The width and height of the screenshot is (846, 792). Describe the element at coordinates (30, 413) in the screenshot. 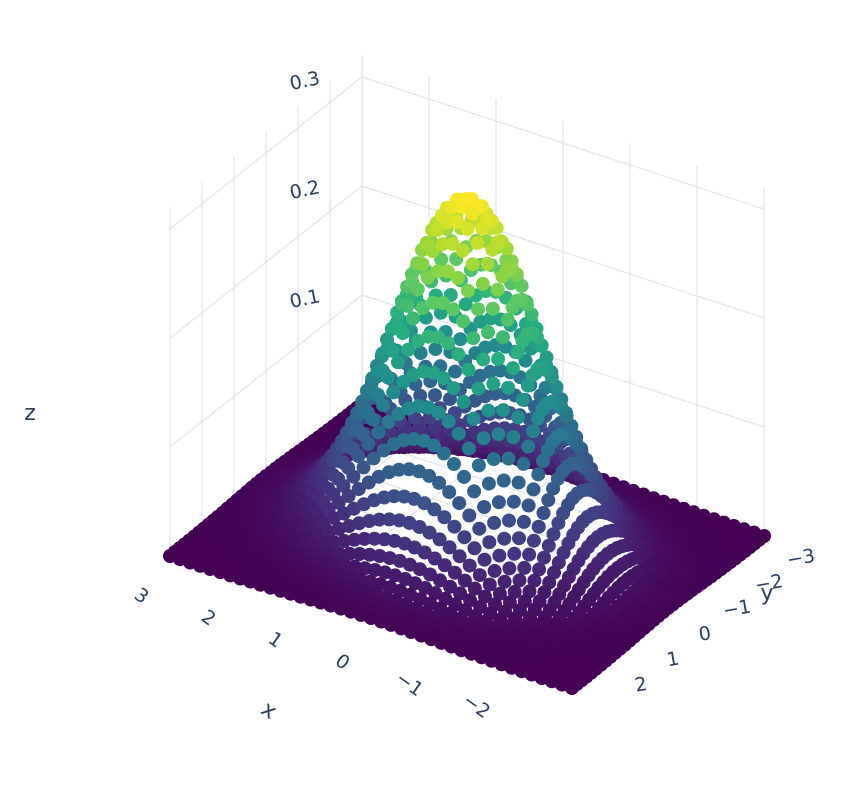

I see `z-axis-title: z` at that location.